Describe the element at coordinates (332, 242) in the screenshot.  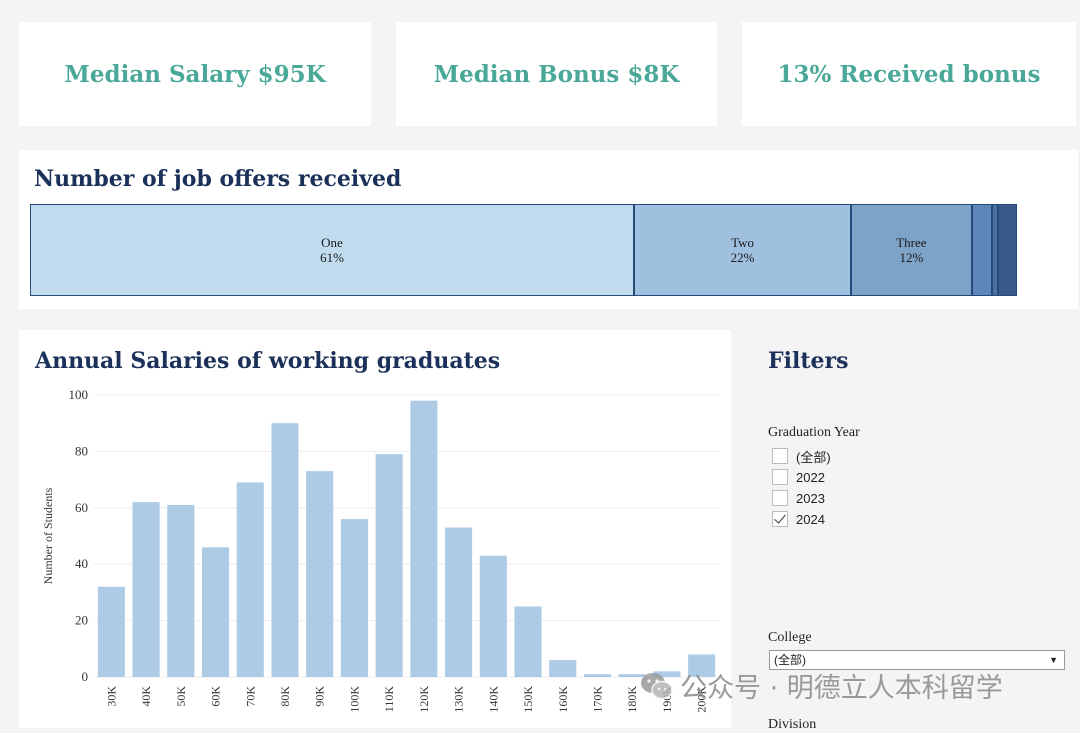
I see `offers-segment-label: One` at that location.